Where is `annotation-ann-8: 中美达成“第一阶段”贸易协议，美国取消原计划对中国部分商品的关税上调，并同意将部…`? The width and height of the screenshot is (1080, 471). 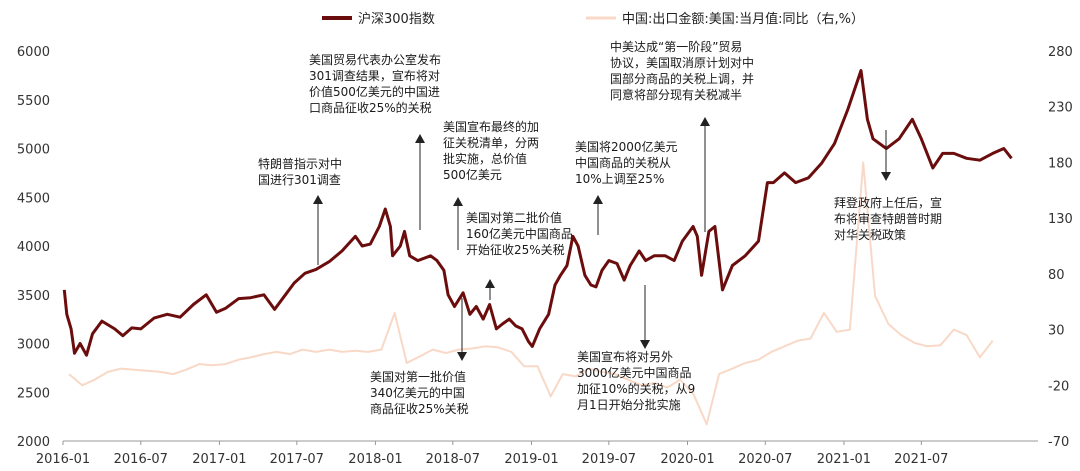
annotation-ann-8: 中美达成“第一阶段”贸易协议，美国取消原计划对中国部分商品的关税上调，并同意将部… is located at coordinates (682, 135).